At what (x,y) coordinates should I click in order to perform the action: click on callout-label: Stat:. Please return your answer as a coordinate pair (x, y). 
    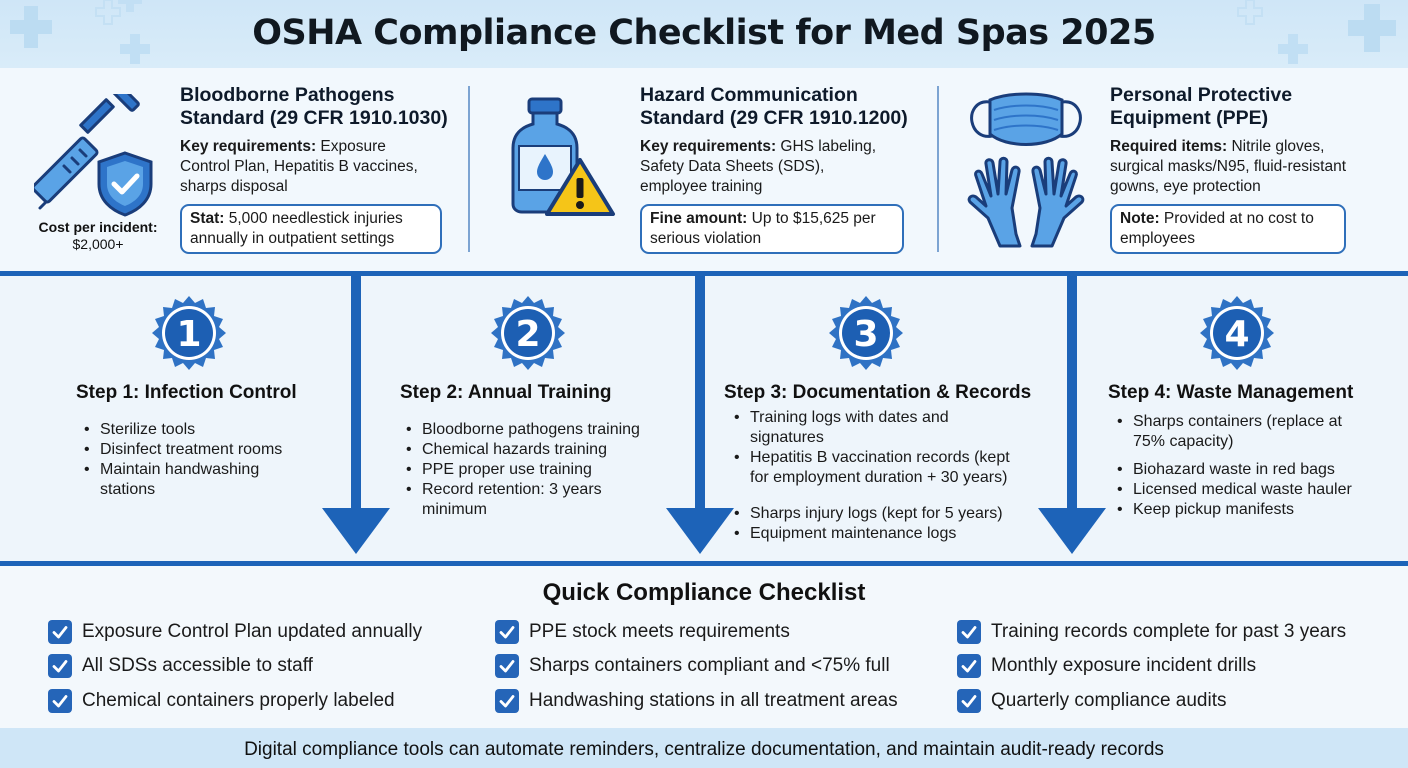
    Looking at the image, I should click on (207, 218).